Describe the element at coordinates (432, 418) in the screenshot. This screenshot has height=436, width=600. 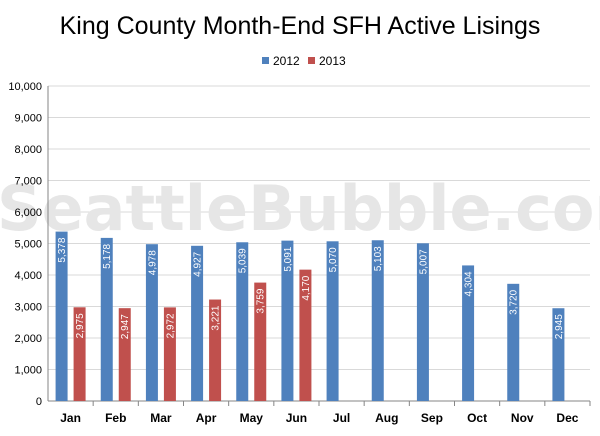
I see `x-tick-label: Sep` at that location.